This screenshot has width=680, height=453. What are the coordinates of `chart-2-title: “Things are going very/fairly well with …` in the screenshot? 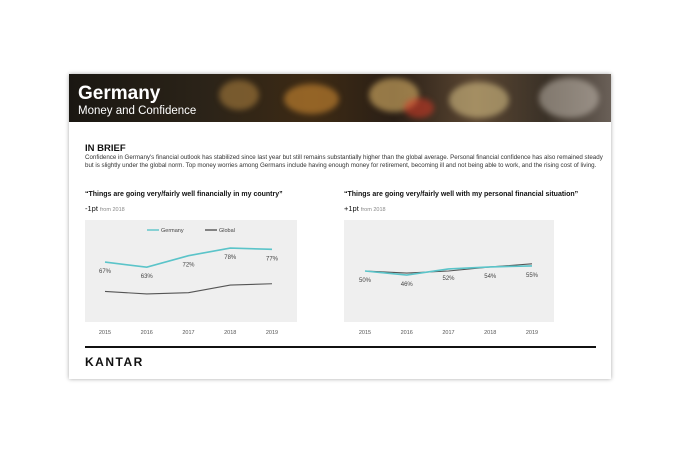 It's located at (461, 194).